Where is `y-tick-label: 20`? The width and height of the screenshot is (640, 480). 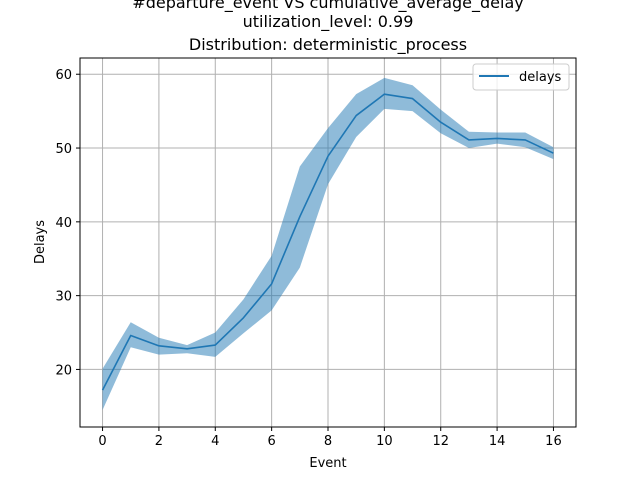 y-tick-label: 20 is located at coordinates (63, 370).